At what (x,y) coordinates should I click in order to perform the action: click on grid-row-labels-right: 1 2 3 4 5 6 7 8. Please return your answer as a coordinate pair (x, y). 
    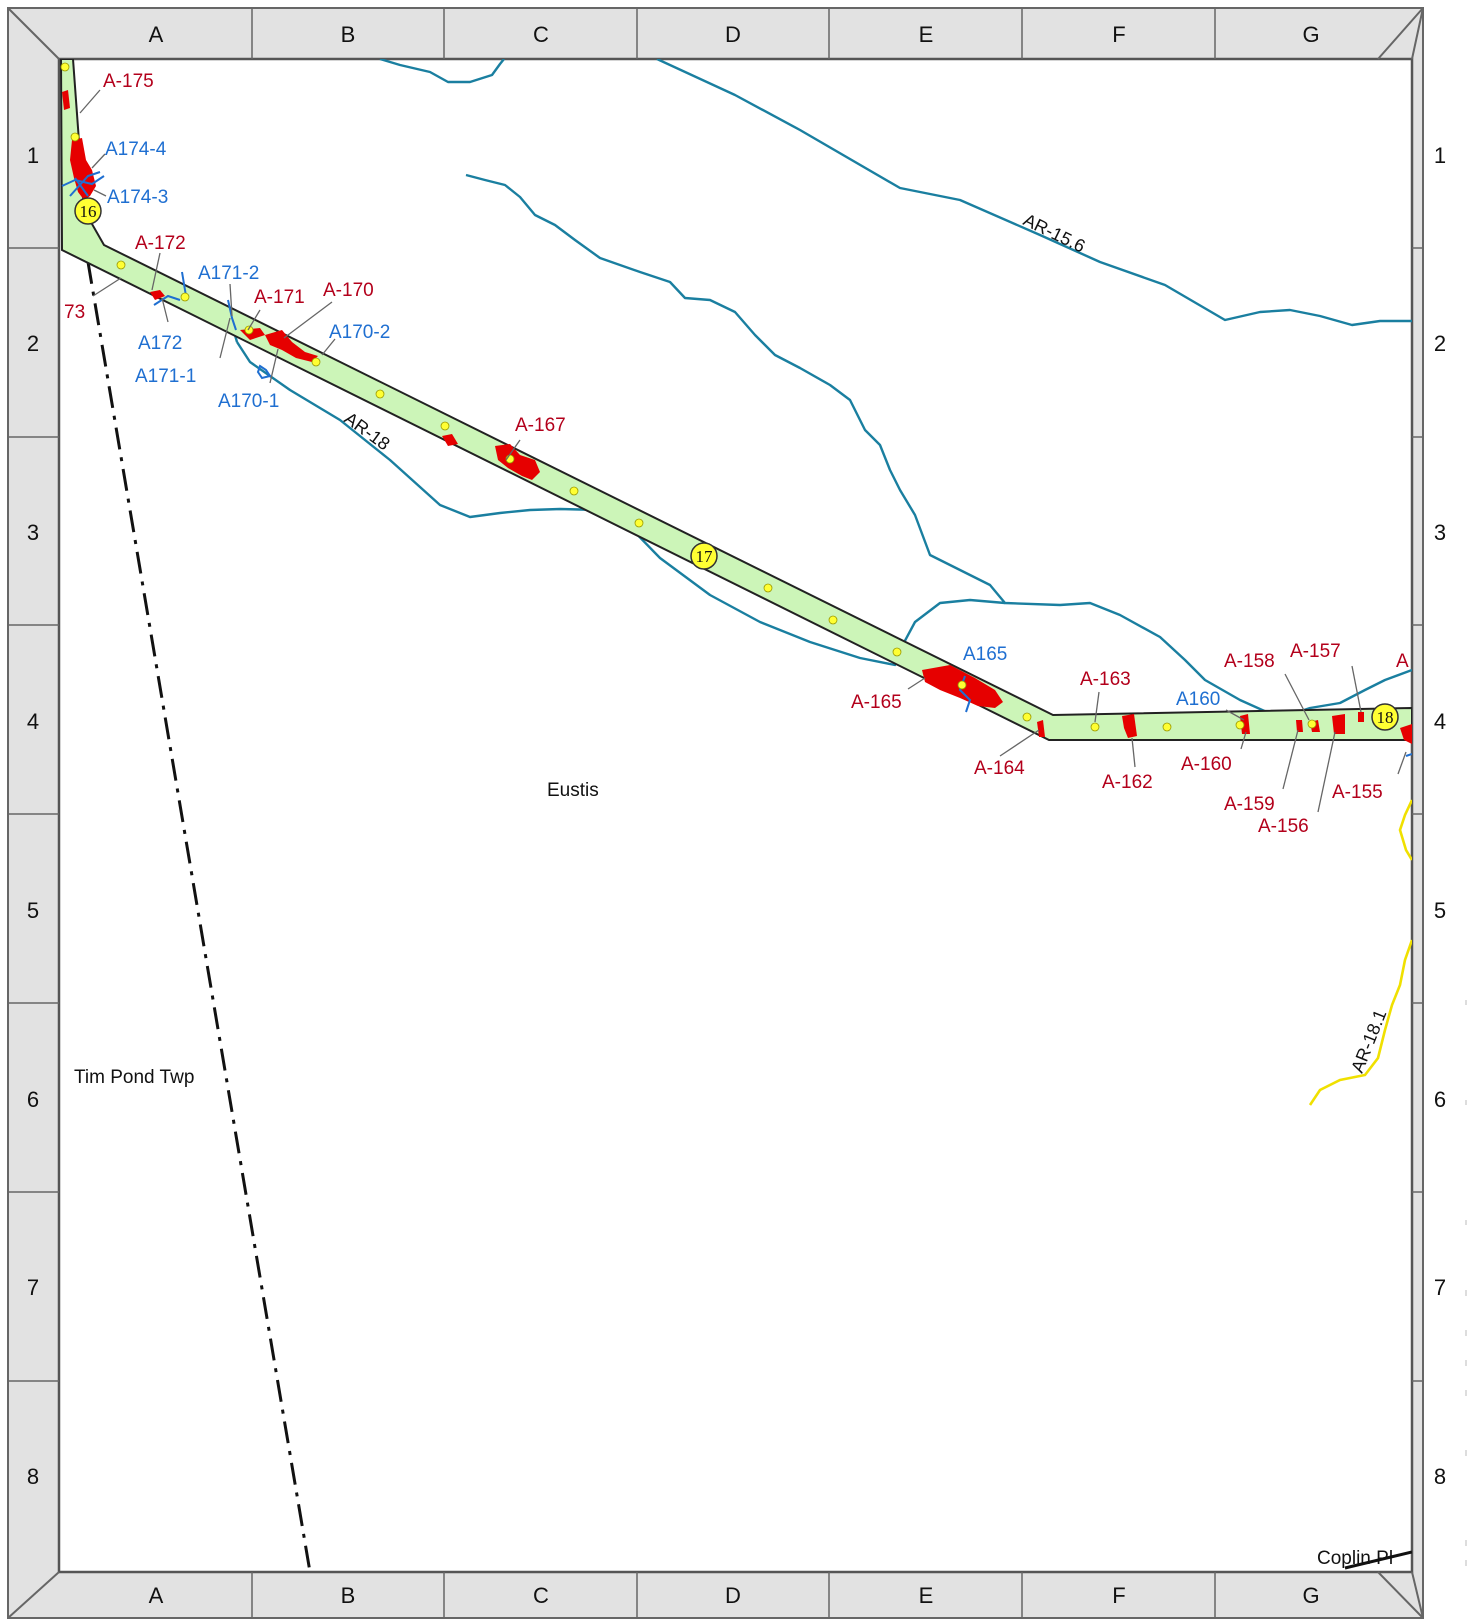
    Looking at the image, I should click on (1440, 816).